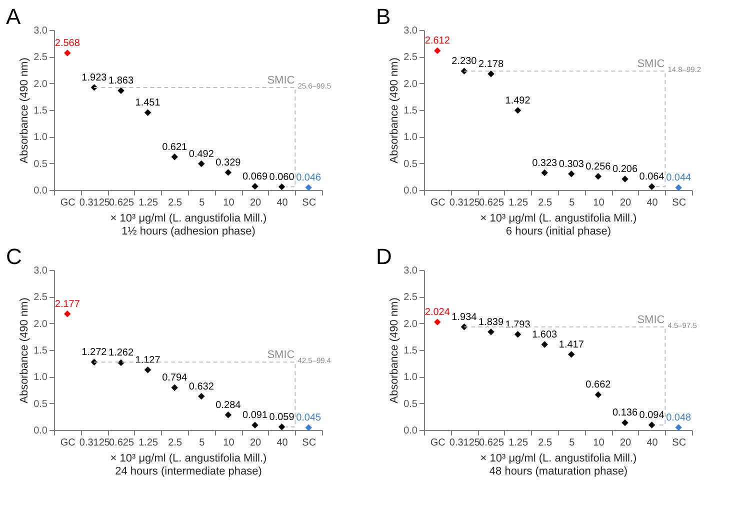 The width and height of the screenshot is (742, 515). I want to click on text: 48 hours (maturation phase), so click(558, 472).